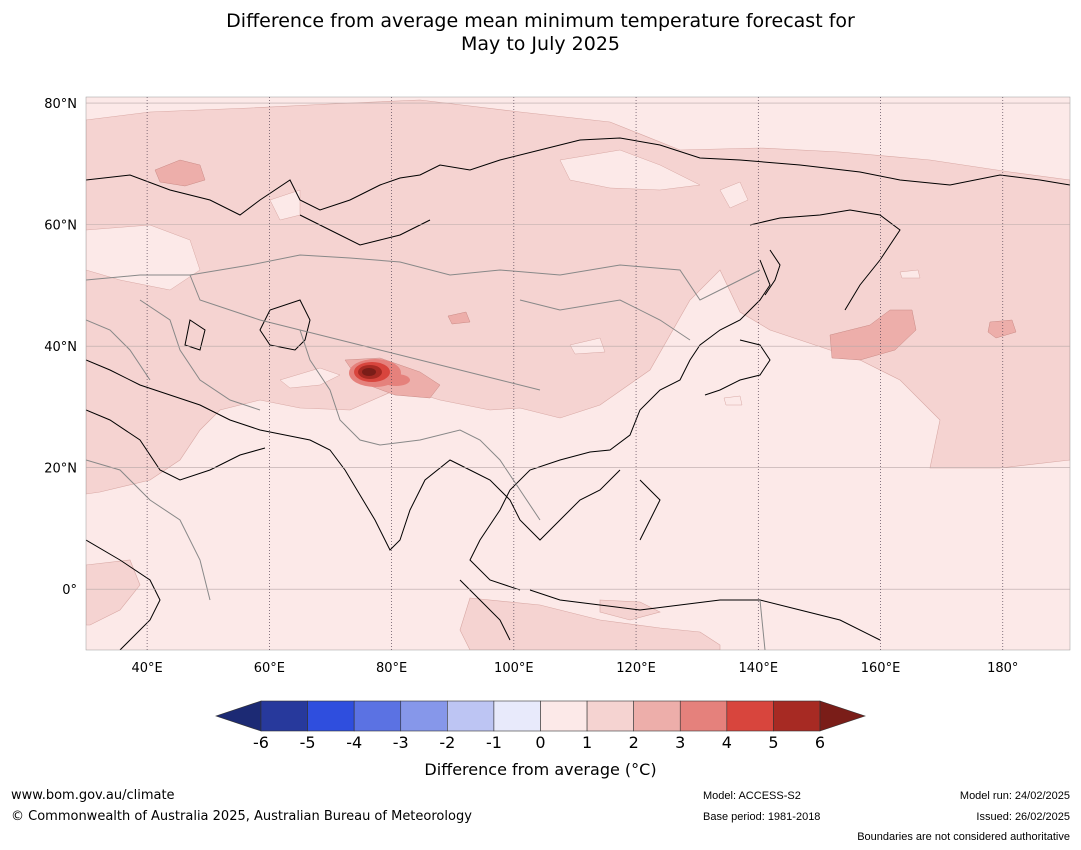 Image resolution: width=1081 pixels, height=850 pixels. What do you see at coordinates (644, 769) in the screenshot?
I see `colorbar-title-unit: °C)` at bounding box center [644, 769].